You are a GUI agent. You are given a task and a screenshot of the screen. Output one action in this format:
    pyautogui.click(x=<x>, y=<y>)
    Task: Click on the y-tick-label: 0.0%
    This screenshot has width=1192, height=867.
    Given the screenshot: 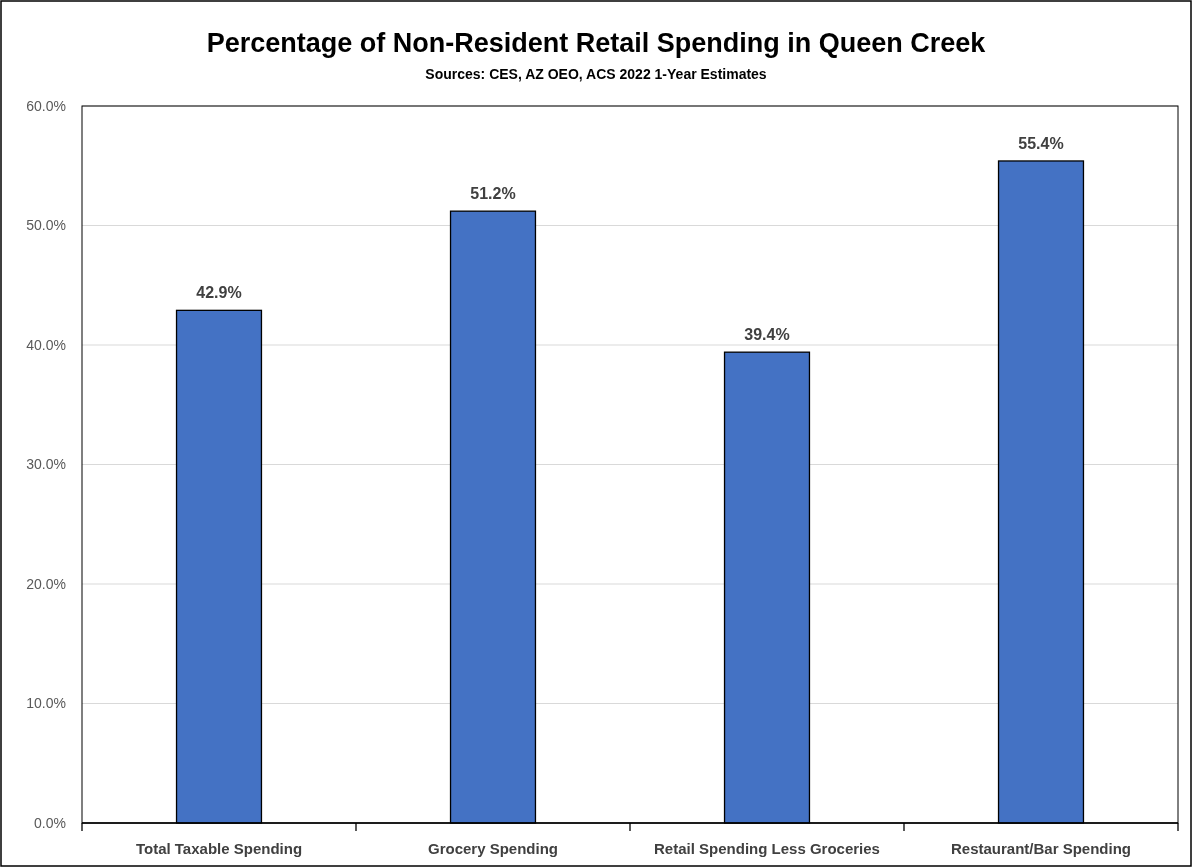 What is the action you would take?
    pyautogui.click(x=50, y=822)
    